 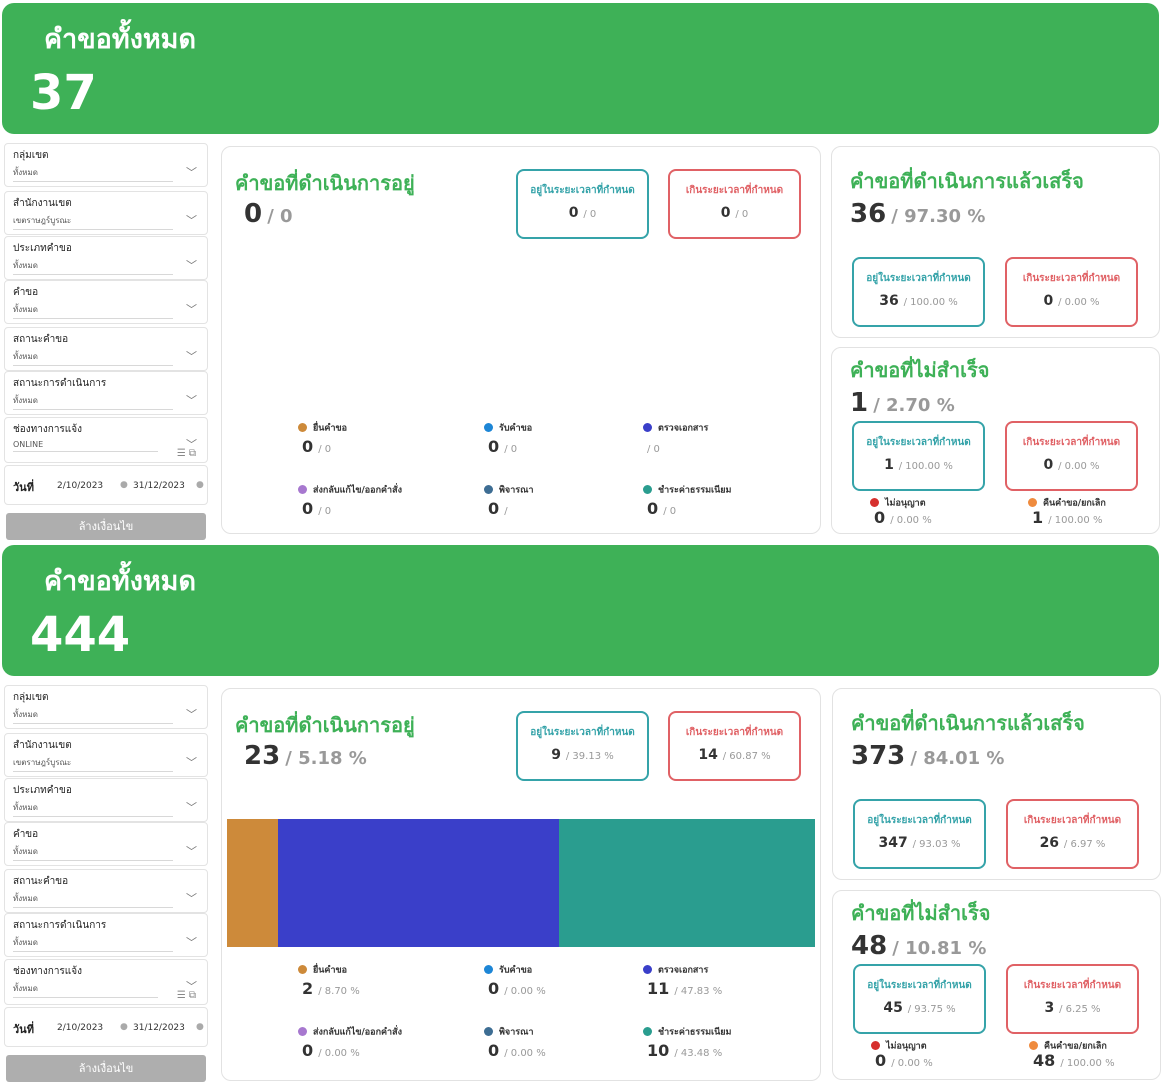 I want to click on total-requests-count: 37, so click(x=63, y=93).